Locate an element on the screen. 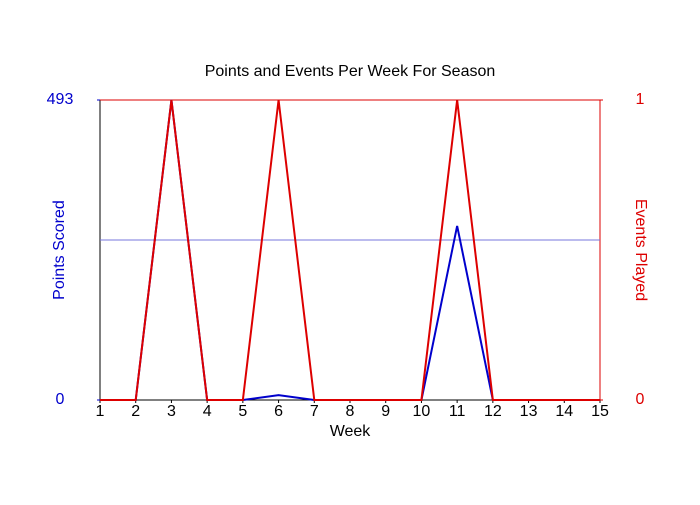 The height and width of the screenshot is (505, 700). x-tick-label: 9 is located at coordinates (385, 411).